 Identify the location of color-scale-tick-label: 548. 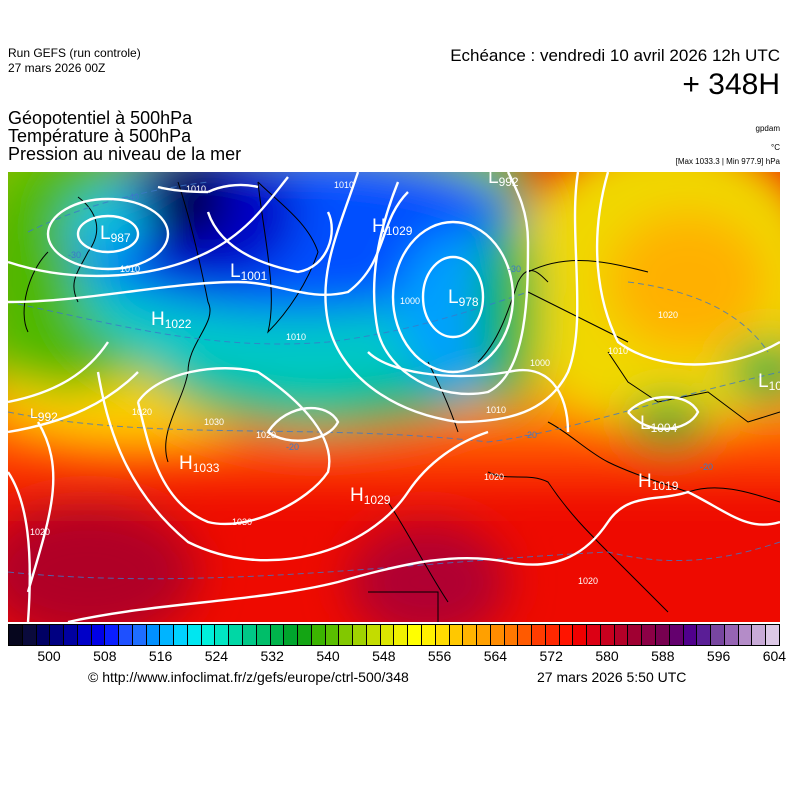
(384, 656).